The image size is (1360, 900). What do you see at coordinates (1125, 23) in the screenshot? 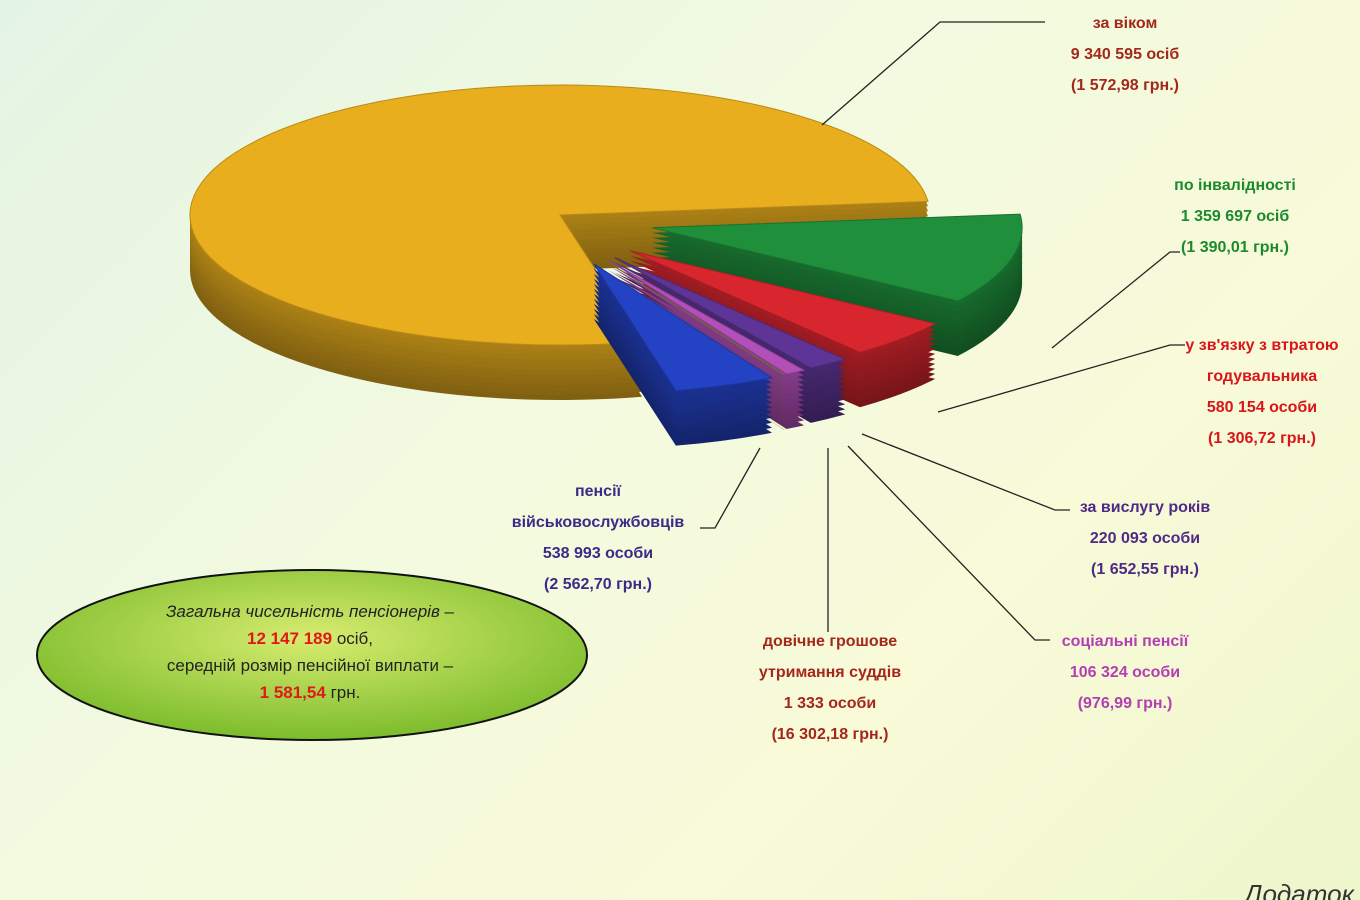
I see `category-label: за віком` at bounding box center [1125, 23].